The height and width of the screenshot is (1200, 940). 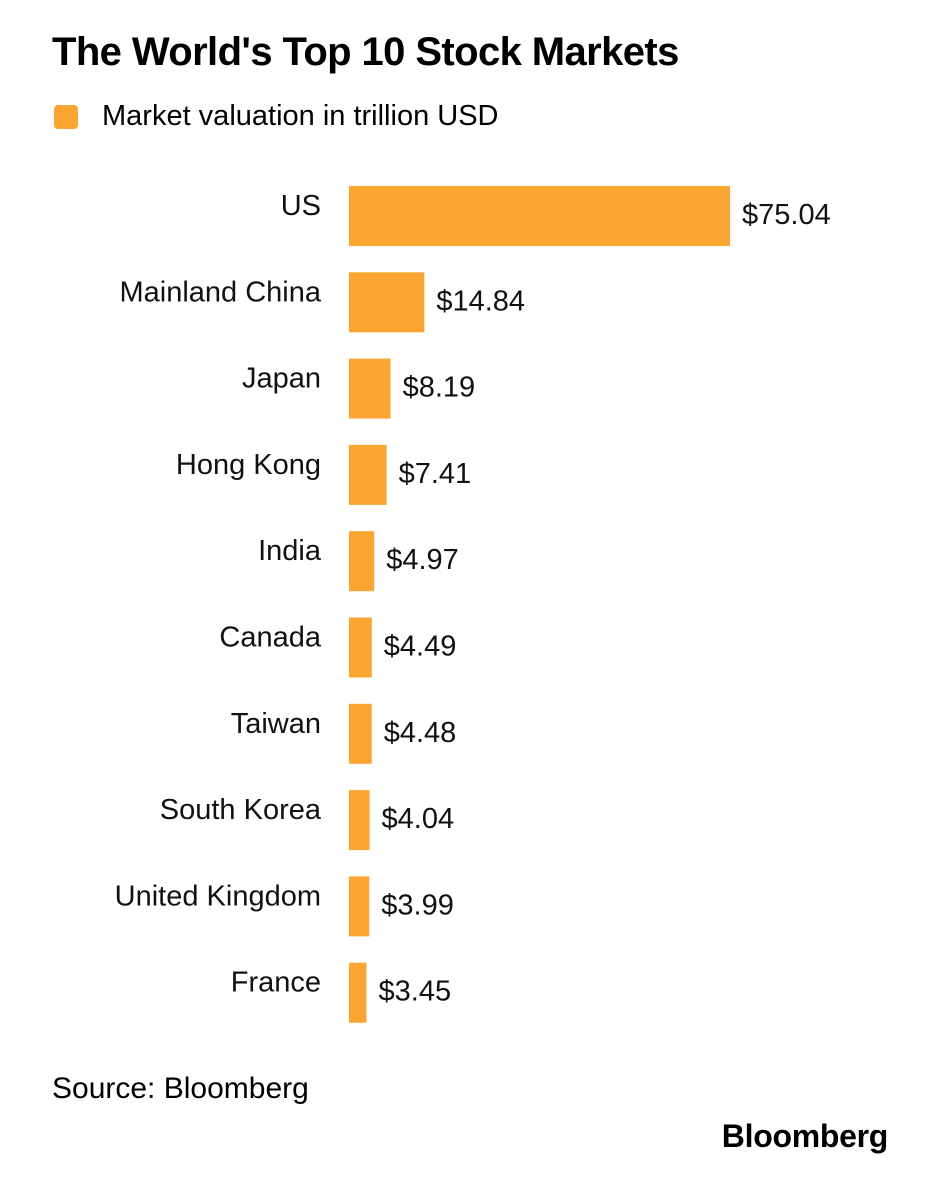 I want to click on bloomberg-logo: Bloomberg, so click(x=805, y=1136).